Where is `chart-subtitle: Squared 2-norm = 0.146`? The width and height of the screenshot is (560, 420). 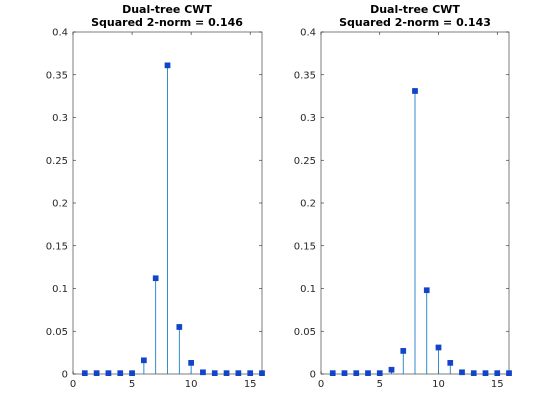
chart-subtitle: Squared 2-norm = 0.146 is located at coordinates (167, 22).